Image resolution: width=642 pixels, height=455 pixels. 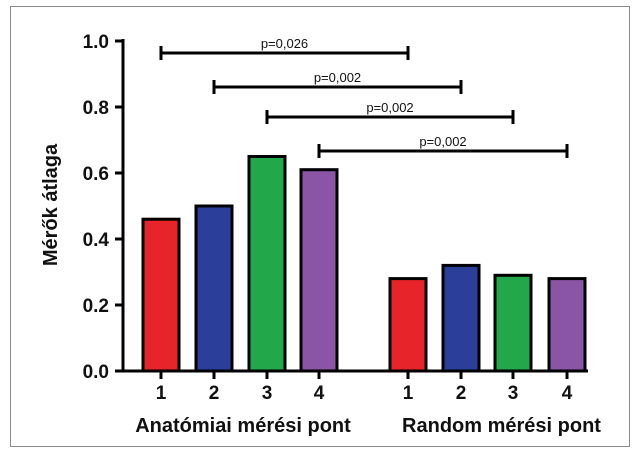 What do you see at coordinates (243, 426) in the screenshot?
I see `group-label: Anatómiai mérési pont` at bounding box center [243, 426].